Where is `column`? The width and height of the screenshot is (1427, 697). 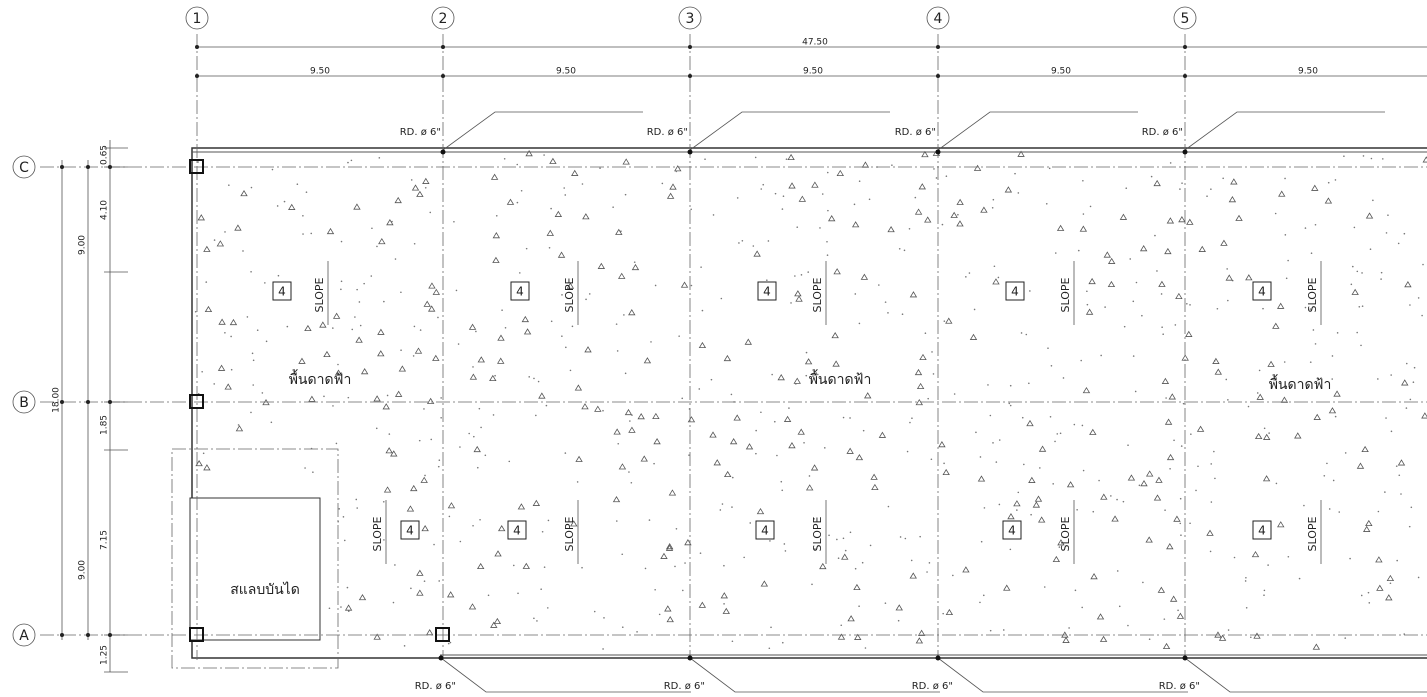
column is located at coordinates (442, 634).